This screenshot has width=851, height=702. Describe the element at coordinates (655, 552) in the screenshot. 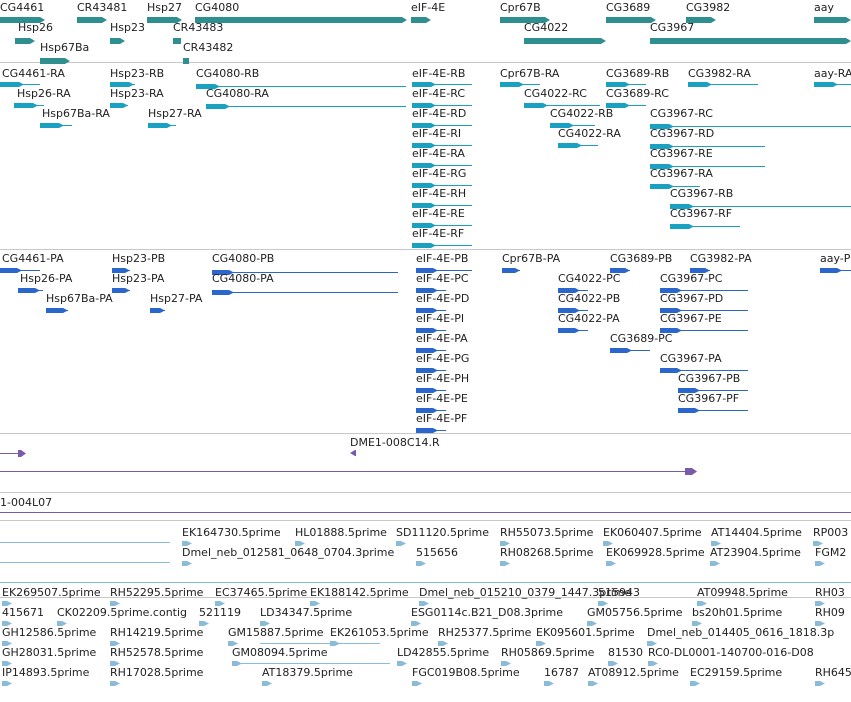

I see `ests-label-ek069928-5prime: EK069928.5prime` at that location.